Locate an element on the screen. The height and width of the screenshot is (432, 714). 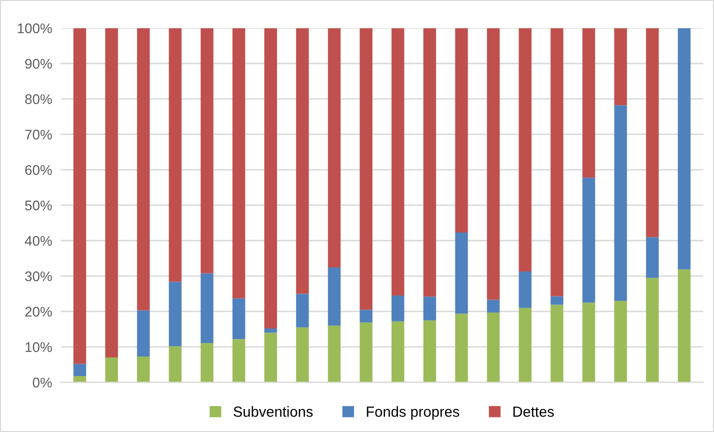
y-tick-label: 80% is located at coordinates (38, 99).